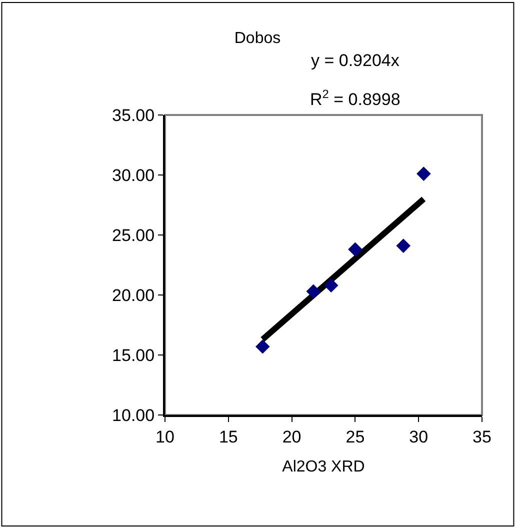 Image resolution: width=515 pixels, height=529 pixels. I want to click on y-tick-label: 10.00, so click(133, 415).